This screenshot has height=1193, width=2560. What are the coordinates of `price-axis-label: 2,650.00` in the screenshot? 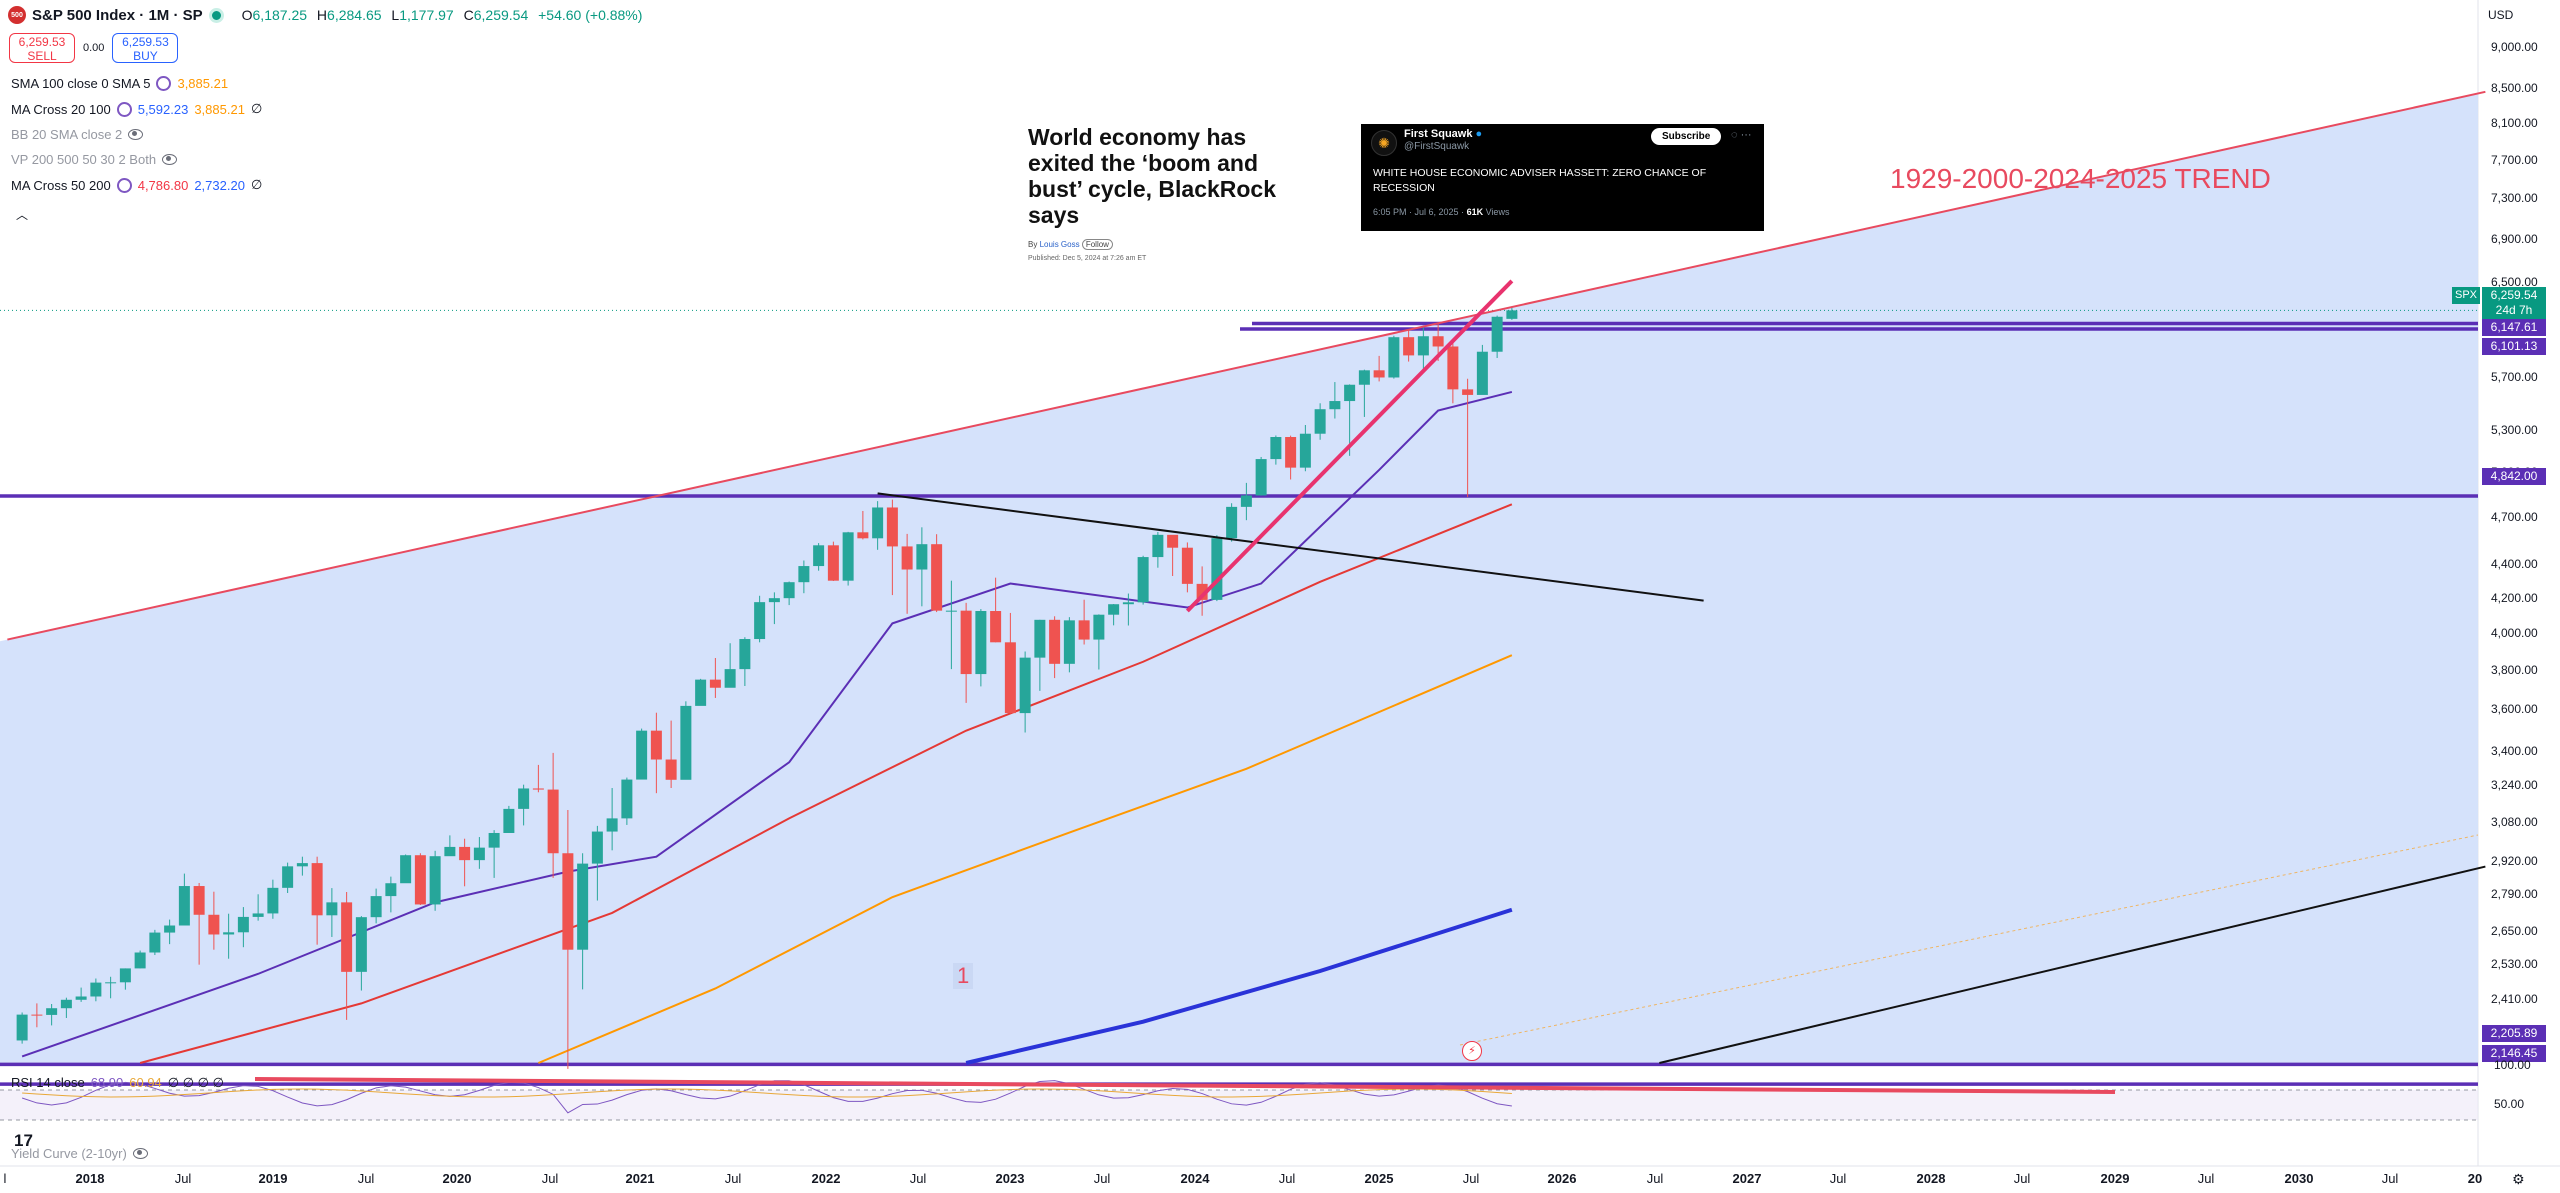 It's located at (2514, 930).